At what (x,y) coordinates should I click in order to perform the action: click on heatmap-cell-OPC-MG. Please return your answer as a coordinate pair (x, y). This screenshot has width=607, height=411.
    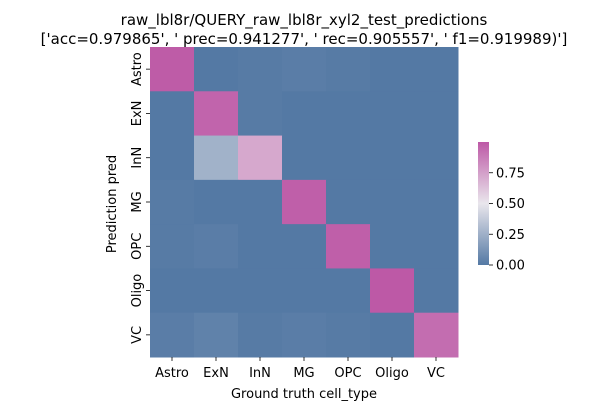
    Looking at the image, I should click on (304, 246).